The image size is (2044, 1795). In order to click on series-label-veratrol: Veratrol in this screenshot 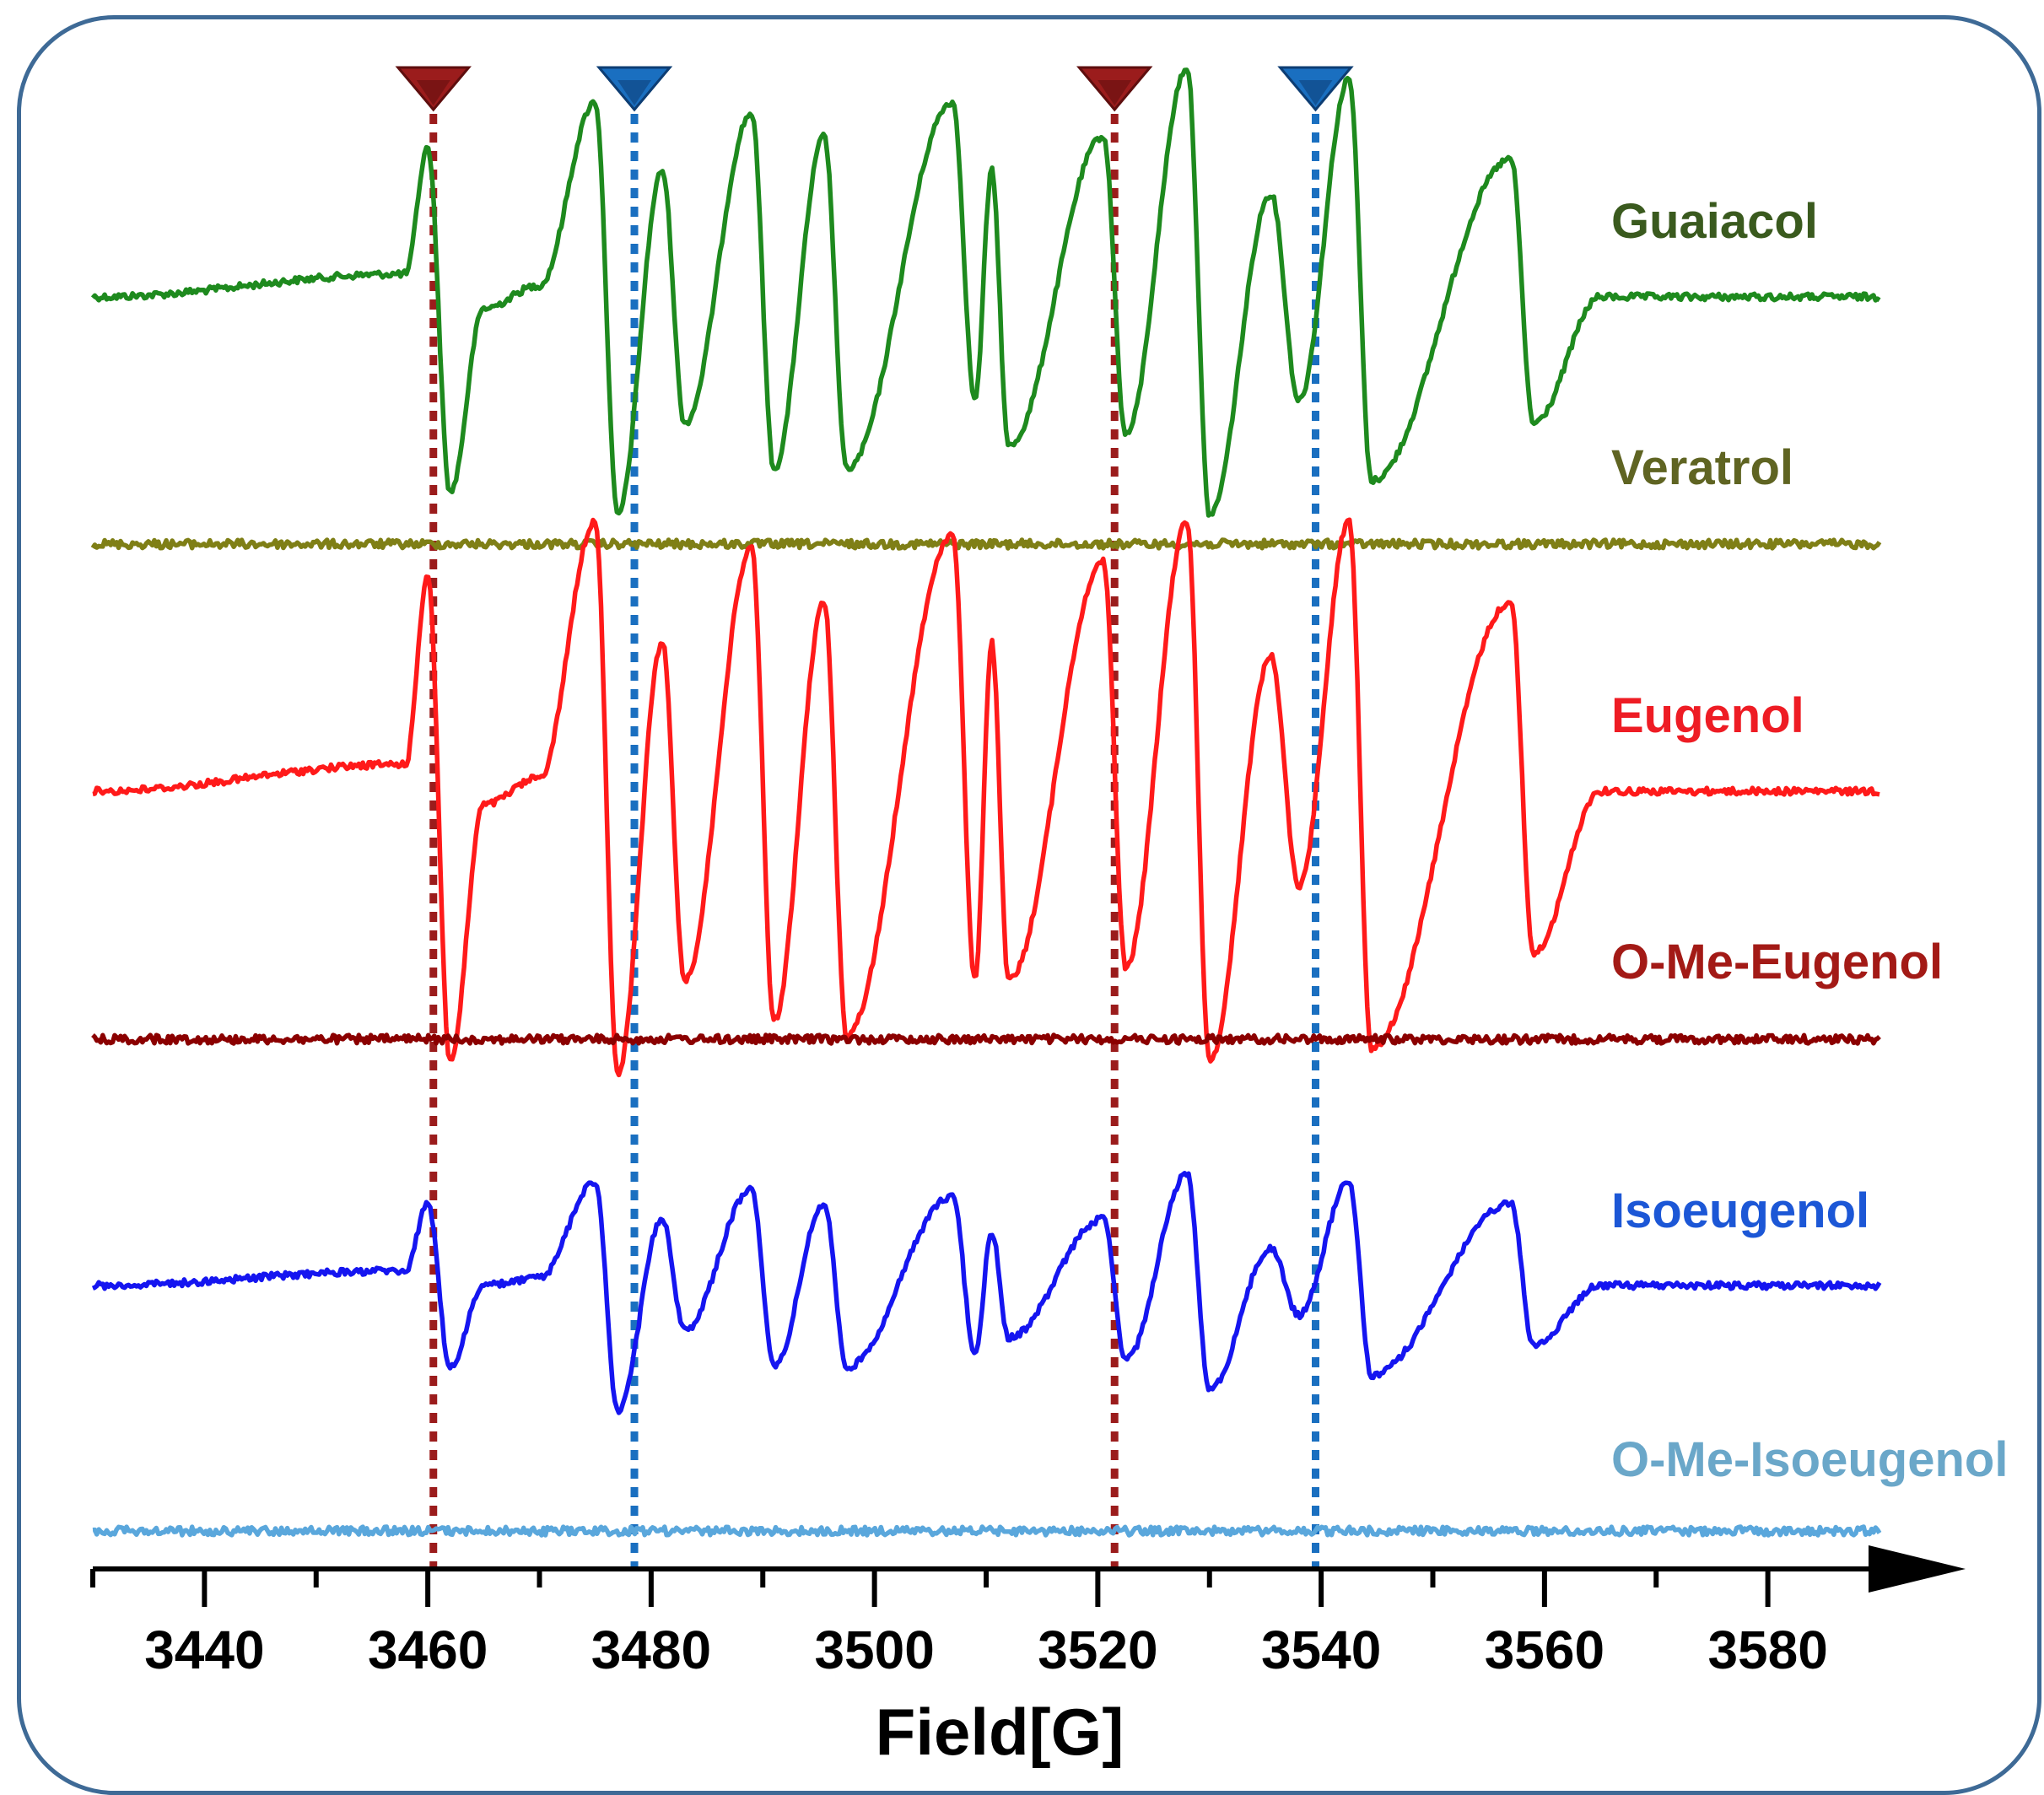, I will do `click(1702, 468)`.